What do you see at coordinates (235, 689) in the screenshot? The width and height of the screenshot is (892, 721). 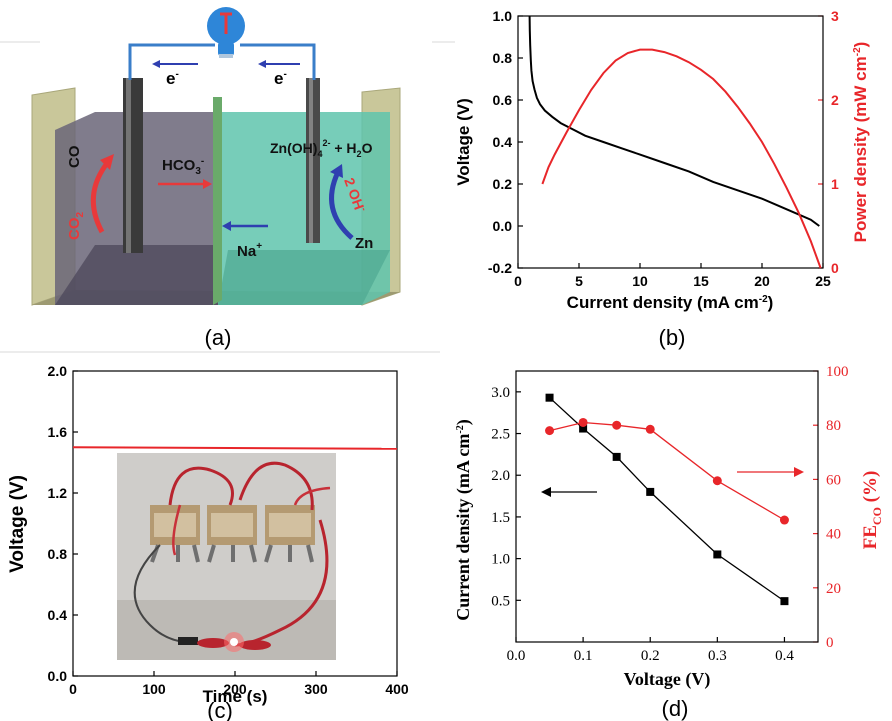 I see `panel-c-xtick-label: 200` at bounding box center [235, 689].